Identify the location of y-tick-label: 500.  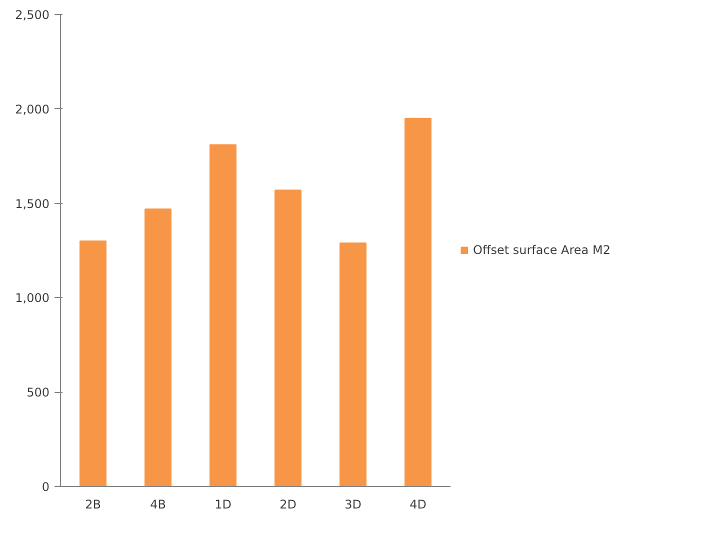
(38, 393).